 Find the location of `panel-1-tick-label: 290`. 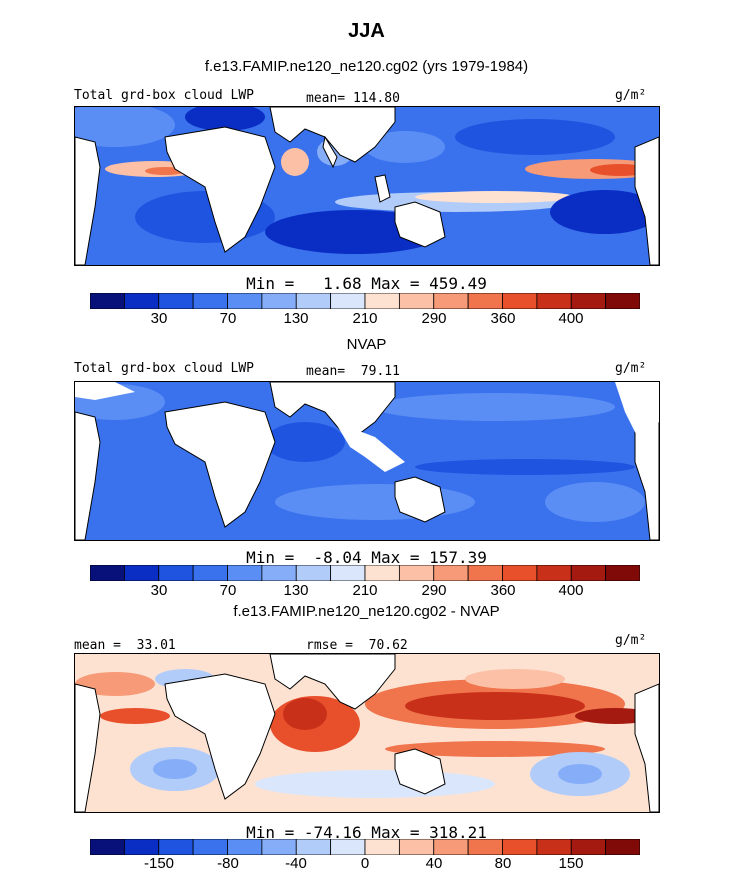

panel-1-tick-label: 290 is located at coordinates (434, 318).